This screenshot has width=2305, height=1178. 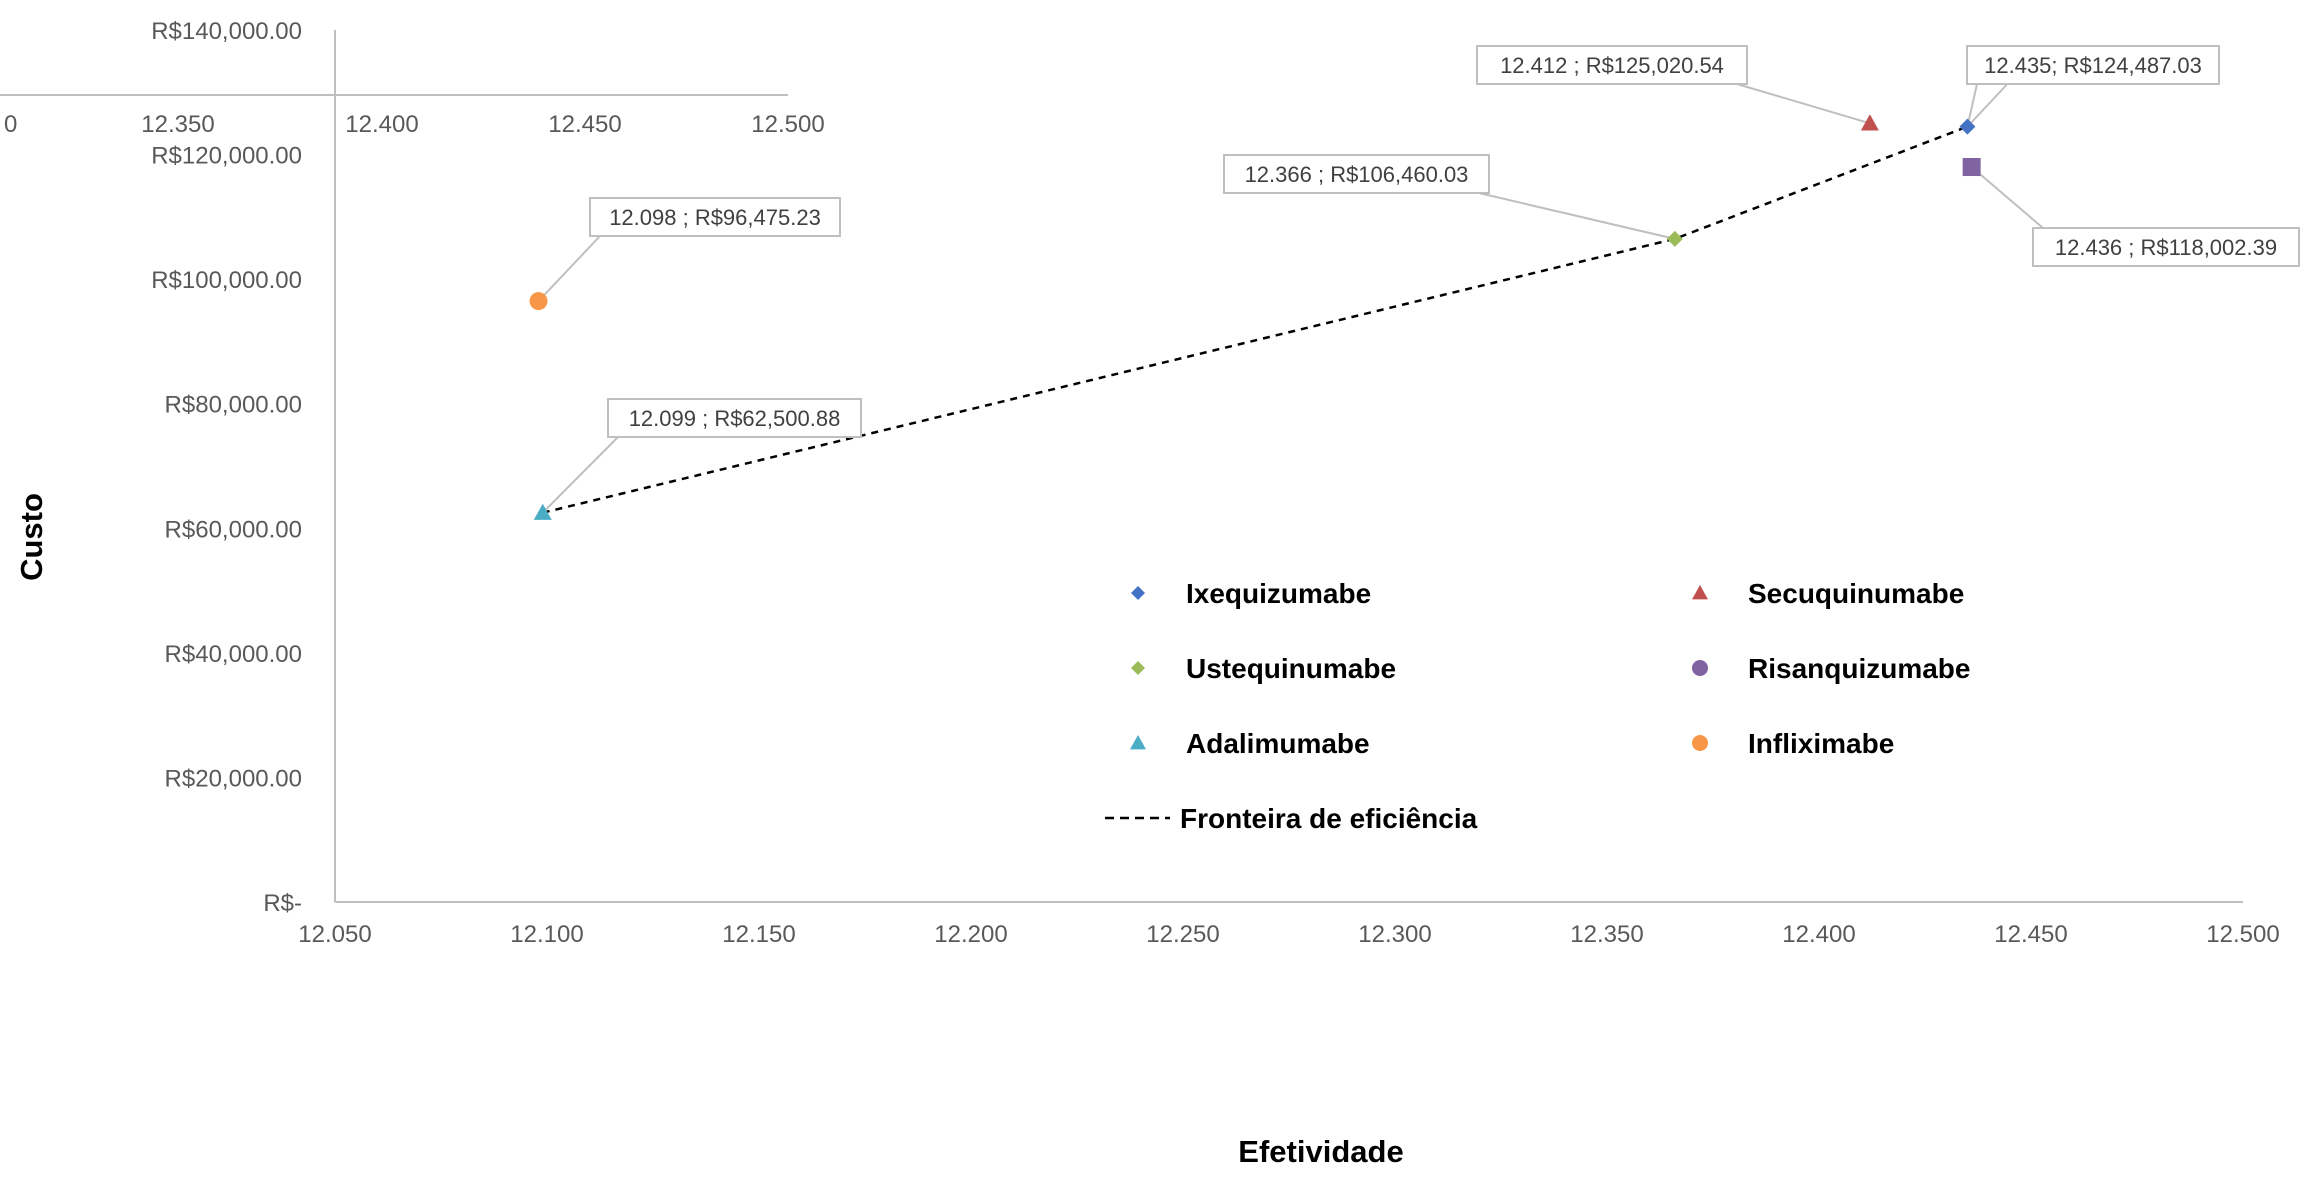 I want to click on secondary-x-axis: 0 12.350 12.400 12.450 12.500, so click(x=412, y=116).